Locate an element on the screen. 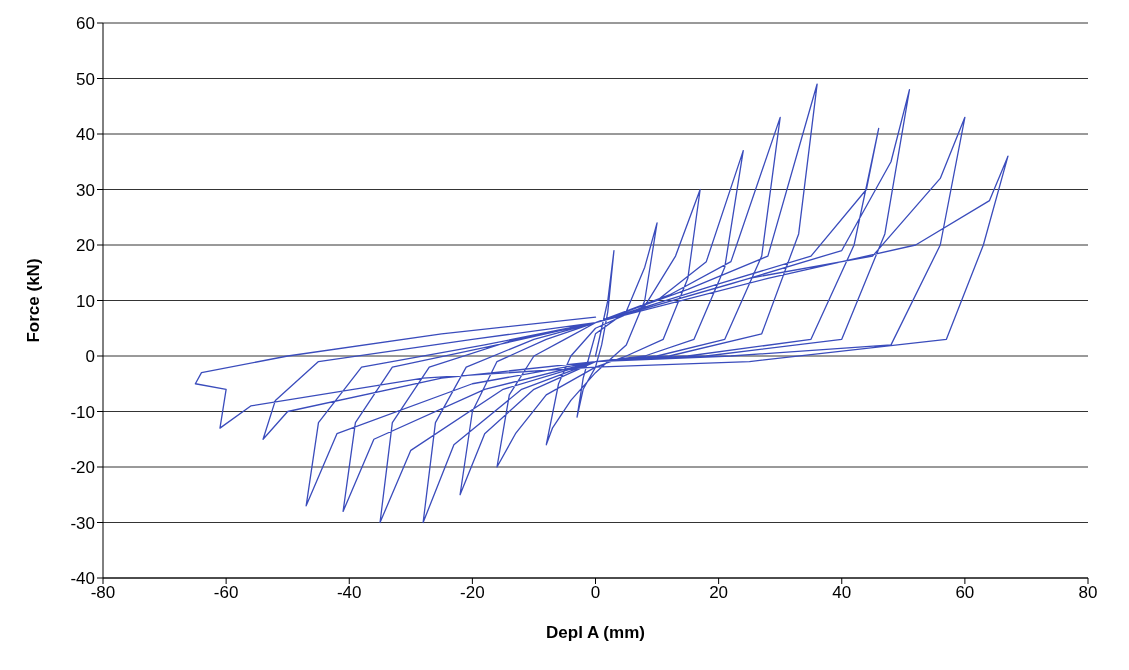  y-tick-label: -20 is located at coordinates (82, 468).